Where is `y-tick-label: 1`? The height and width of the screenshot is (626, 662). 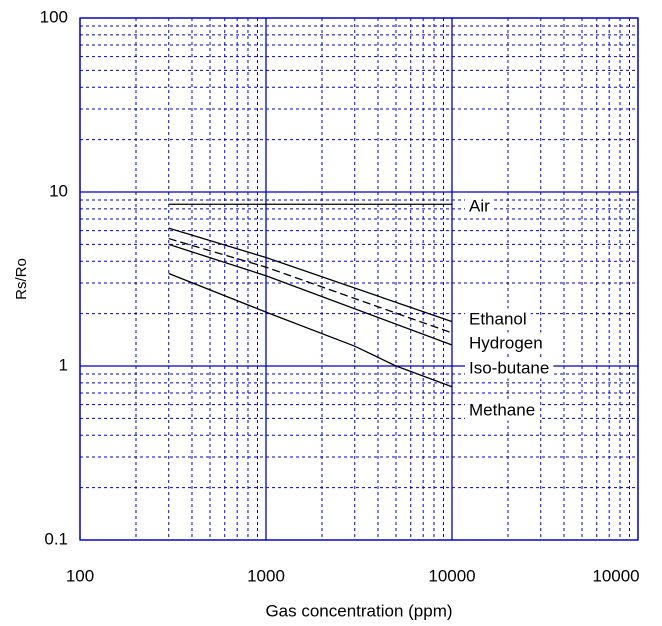
y-tick-label: 1 is located at coordinates (63, 364).